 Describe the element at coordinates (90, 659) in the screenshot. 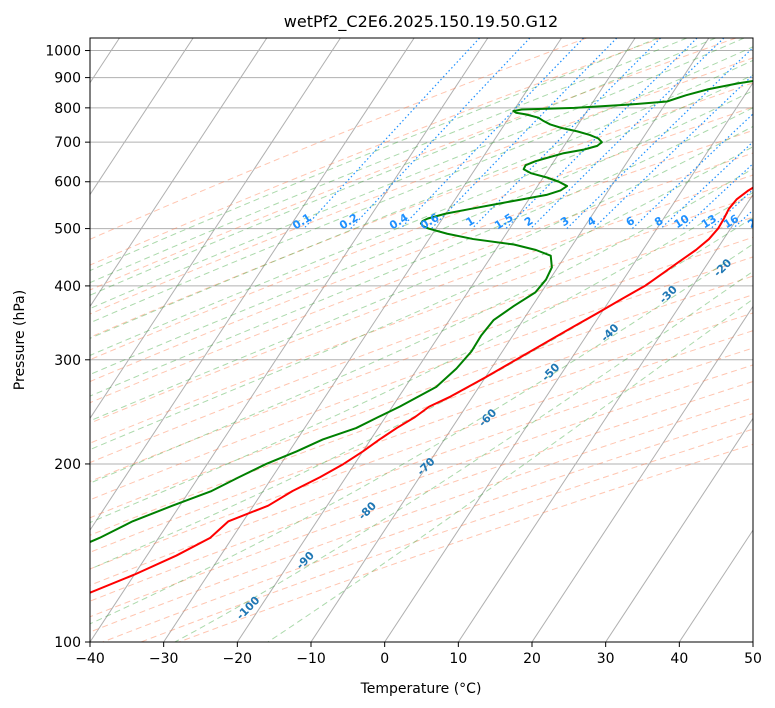

I see `x-tick-label: −40` at that location.